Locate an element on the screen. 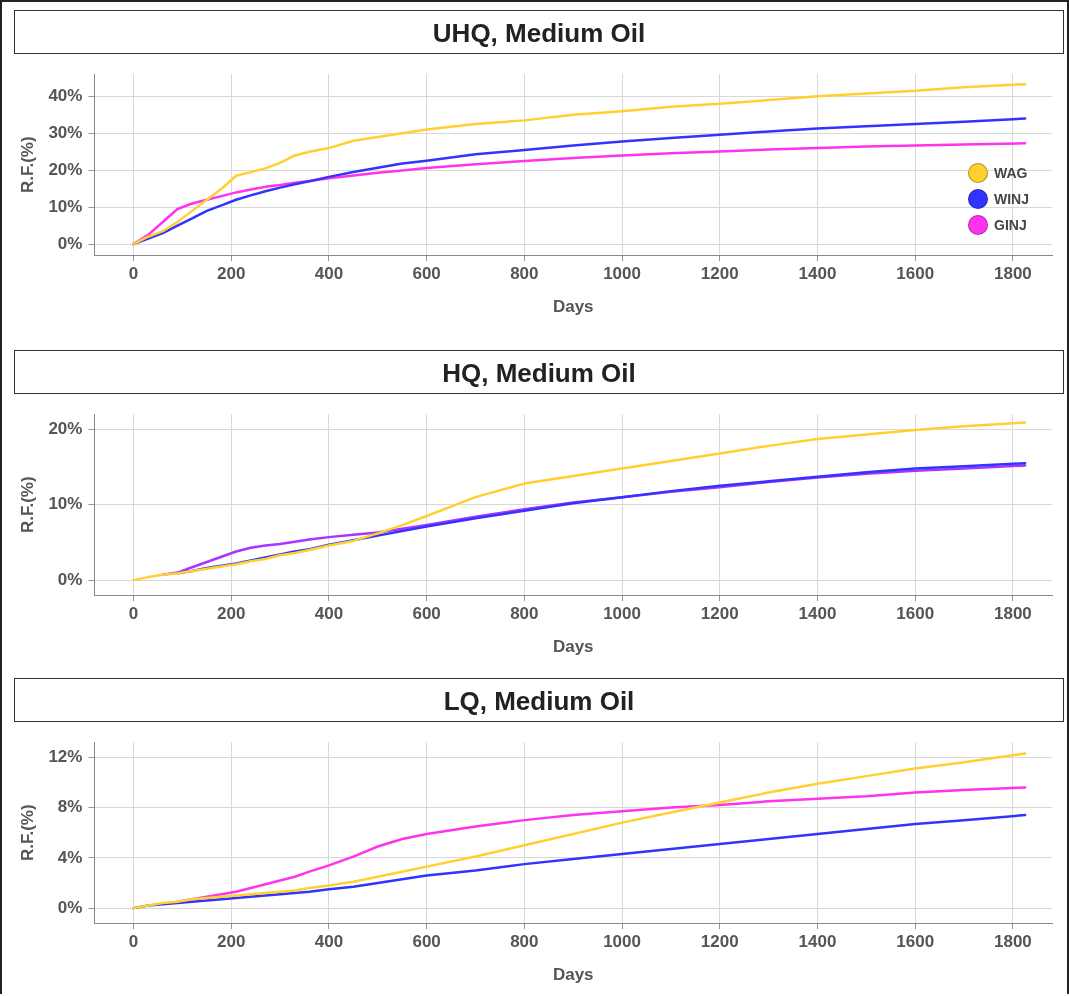  legend-label: WINJ is located at coordinates (1011, 199).